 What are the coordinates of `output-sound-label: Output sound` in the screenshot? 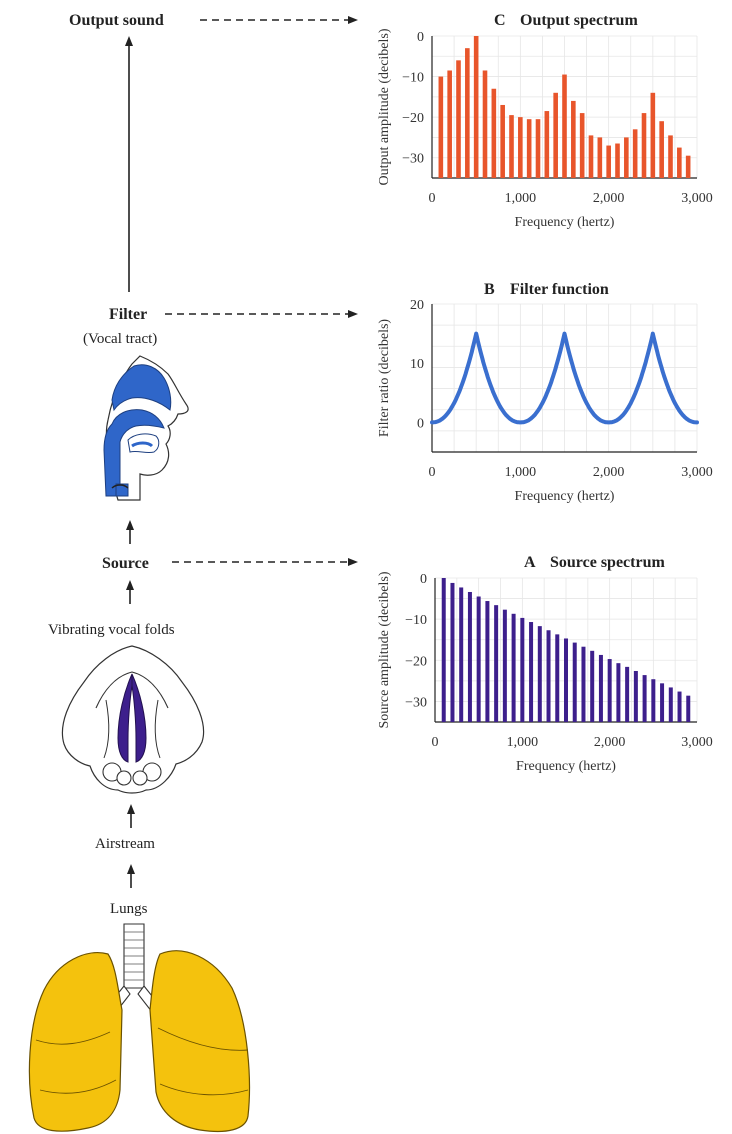 It's located at (116, 20).